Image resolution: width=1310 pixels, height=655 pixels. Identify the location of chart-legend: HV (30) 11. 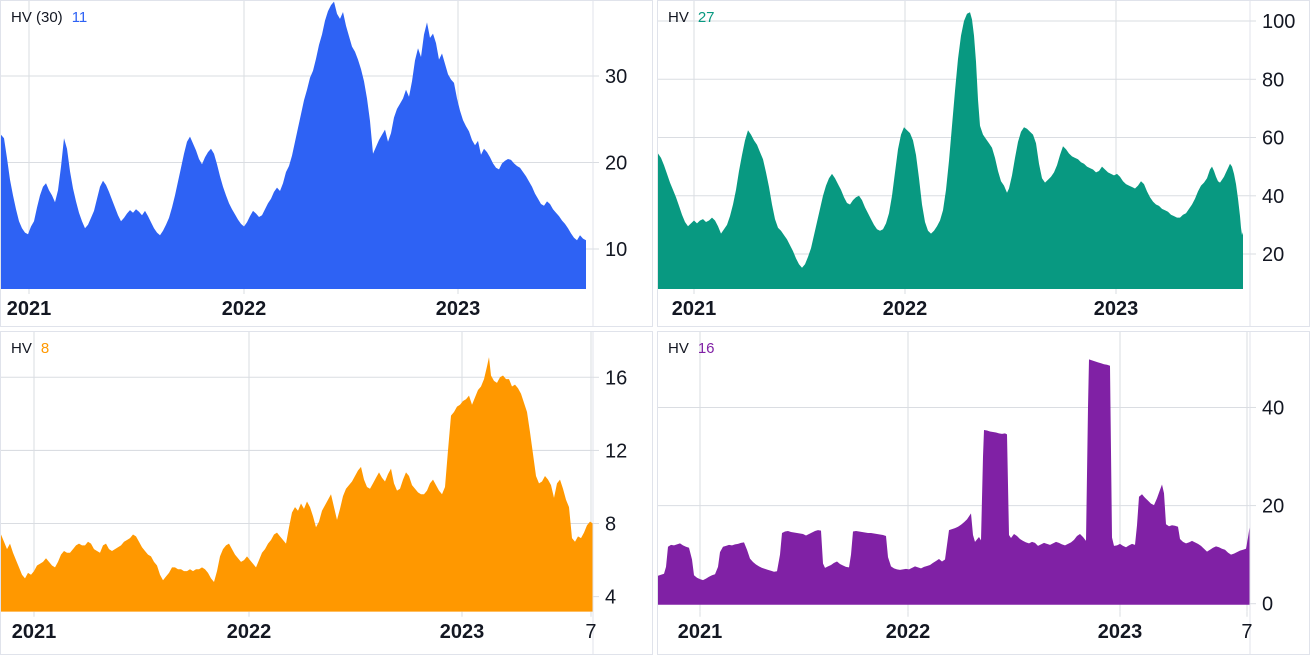
(49, 17).